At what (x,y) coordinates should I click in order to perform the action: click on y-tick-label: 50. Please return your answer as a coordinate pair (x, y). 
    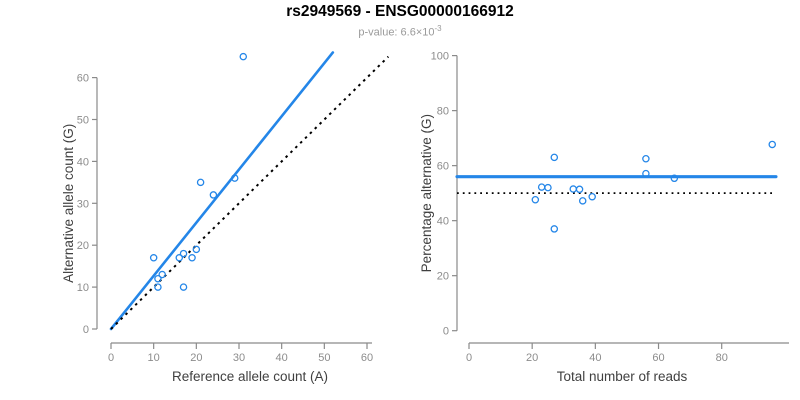
    Looking at the image, I should click on (83, 121).